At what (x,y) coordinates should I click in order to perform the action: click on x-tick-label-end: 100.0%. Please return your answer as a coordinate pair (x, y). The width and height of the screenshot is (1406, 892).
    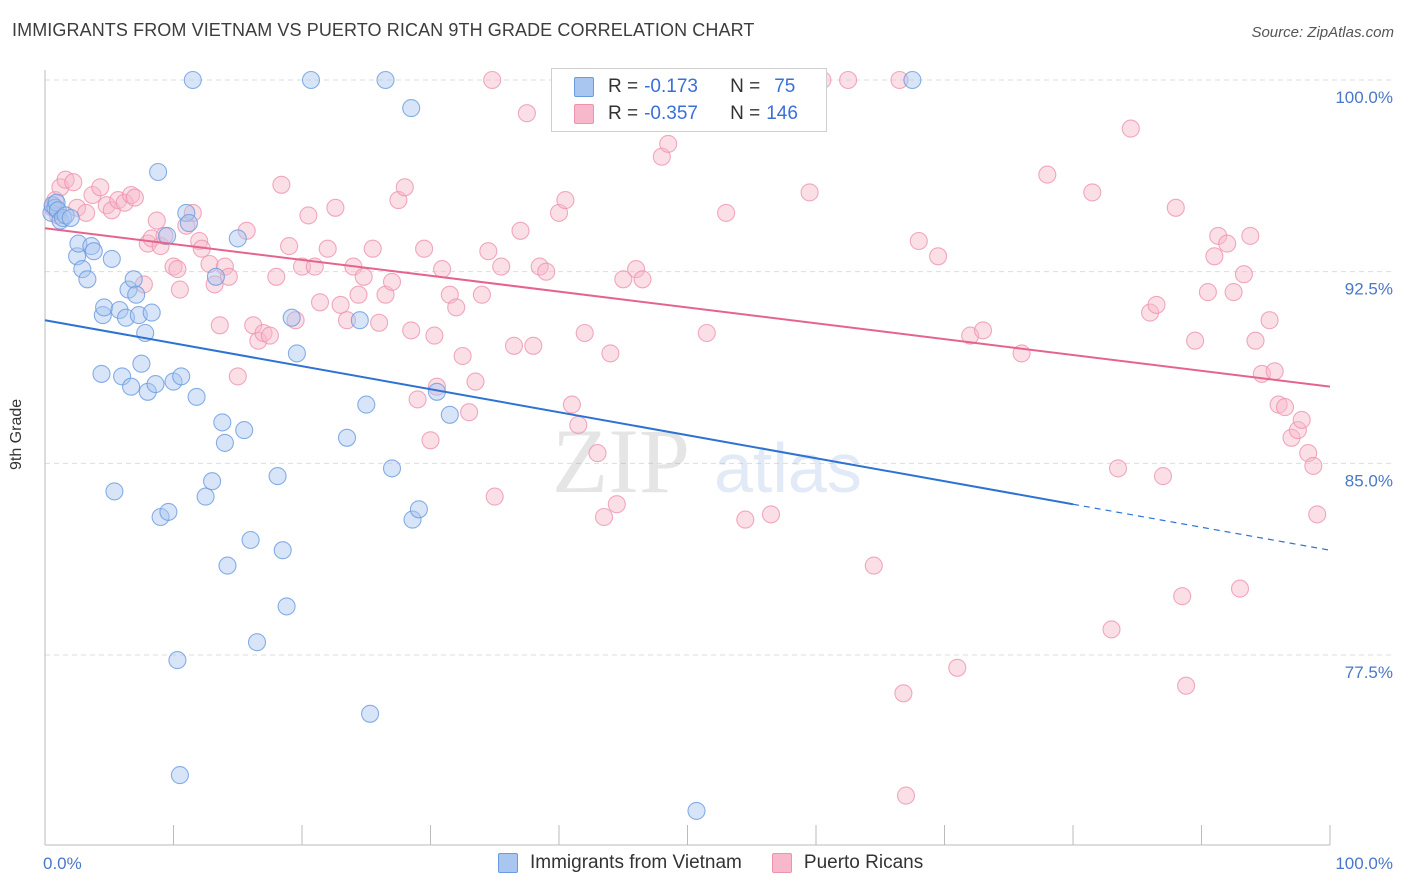
    Looking at the image, I should click on (1364, 863).